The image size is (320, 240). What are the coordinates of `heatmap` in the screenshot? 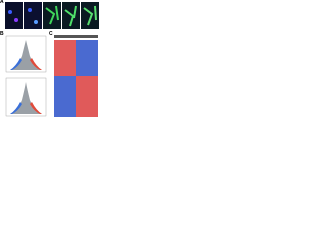 It's located at (76, 76).